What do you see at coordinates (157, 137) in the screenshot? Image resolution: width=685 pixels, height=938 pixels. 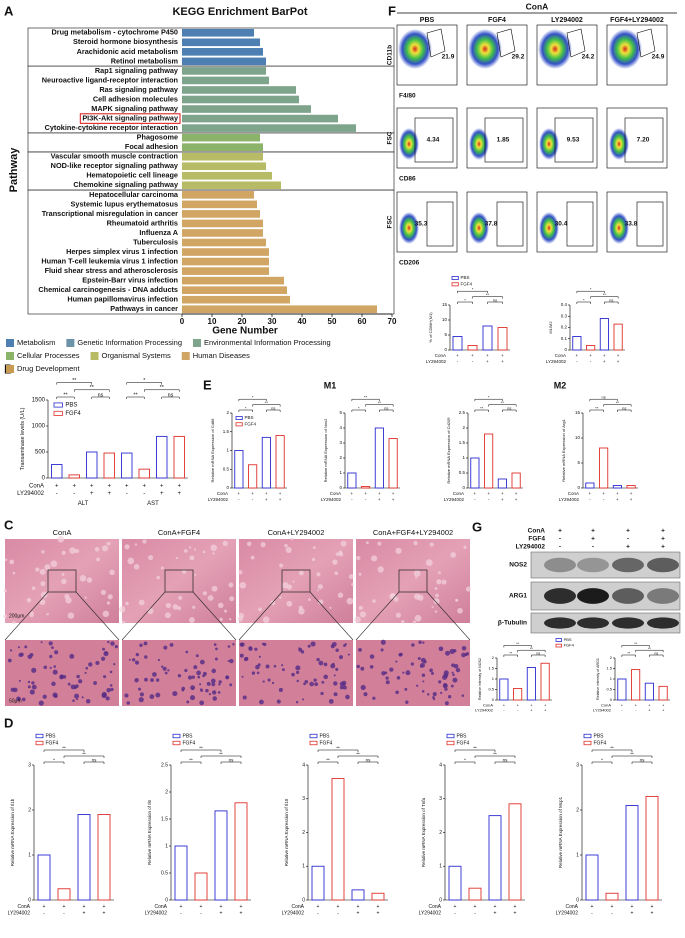 I see `category-label: Phagosome` at bounding box center [157, 137].